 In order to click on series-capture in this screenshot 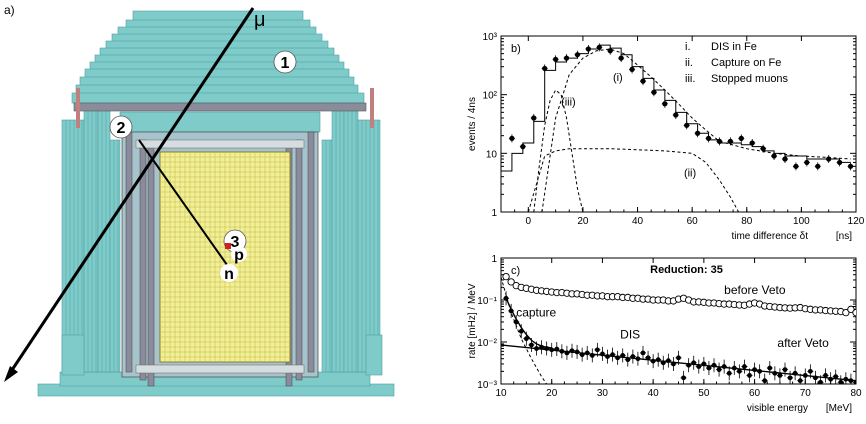, I will do `click(528, 323)`.